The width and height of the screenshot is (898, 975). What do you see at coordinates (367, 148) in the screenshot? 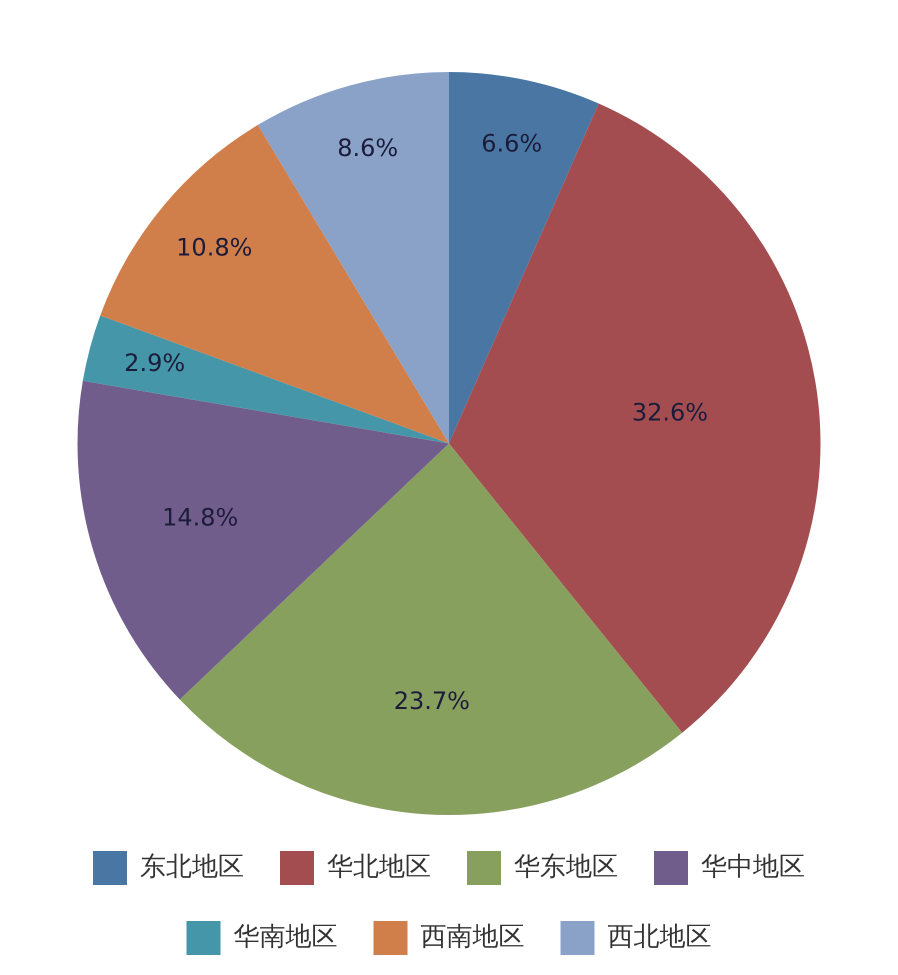
I see `data-label: 8.6%` at bounding box center [367, 148].